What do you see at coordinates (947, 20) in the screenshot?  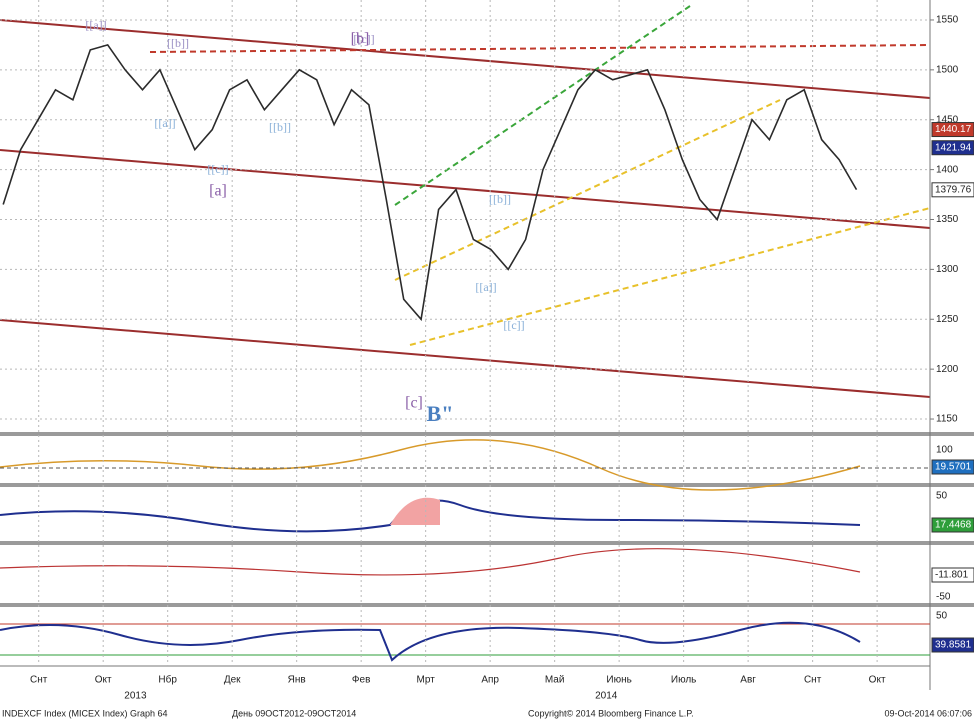 I see `y-tick-label: 1550` at bounding box center [947, 20].